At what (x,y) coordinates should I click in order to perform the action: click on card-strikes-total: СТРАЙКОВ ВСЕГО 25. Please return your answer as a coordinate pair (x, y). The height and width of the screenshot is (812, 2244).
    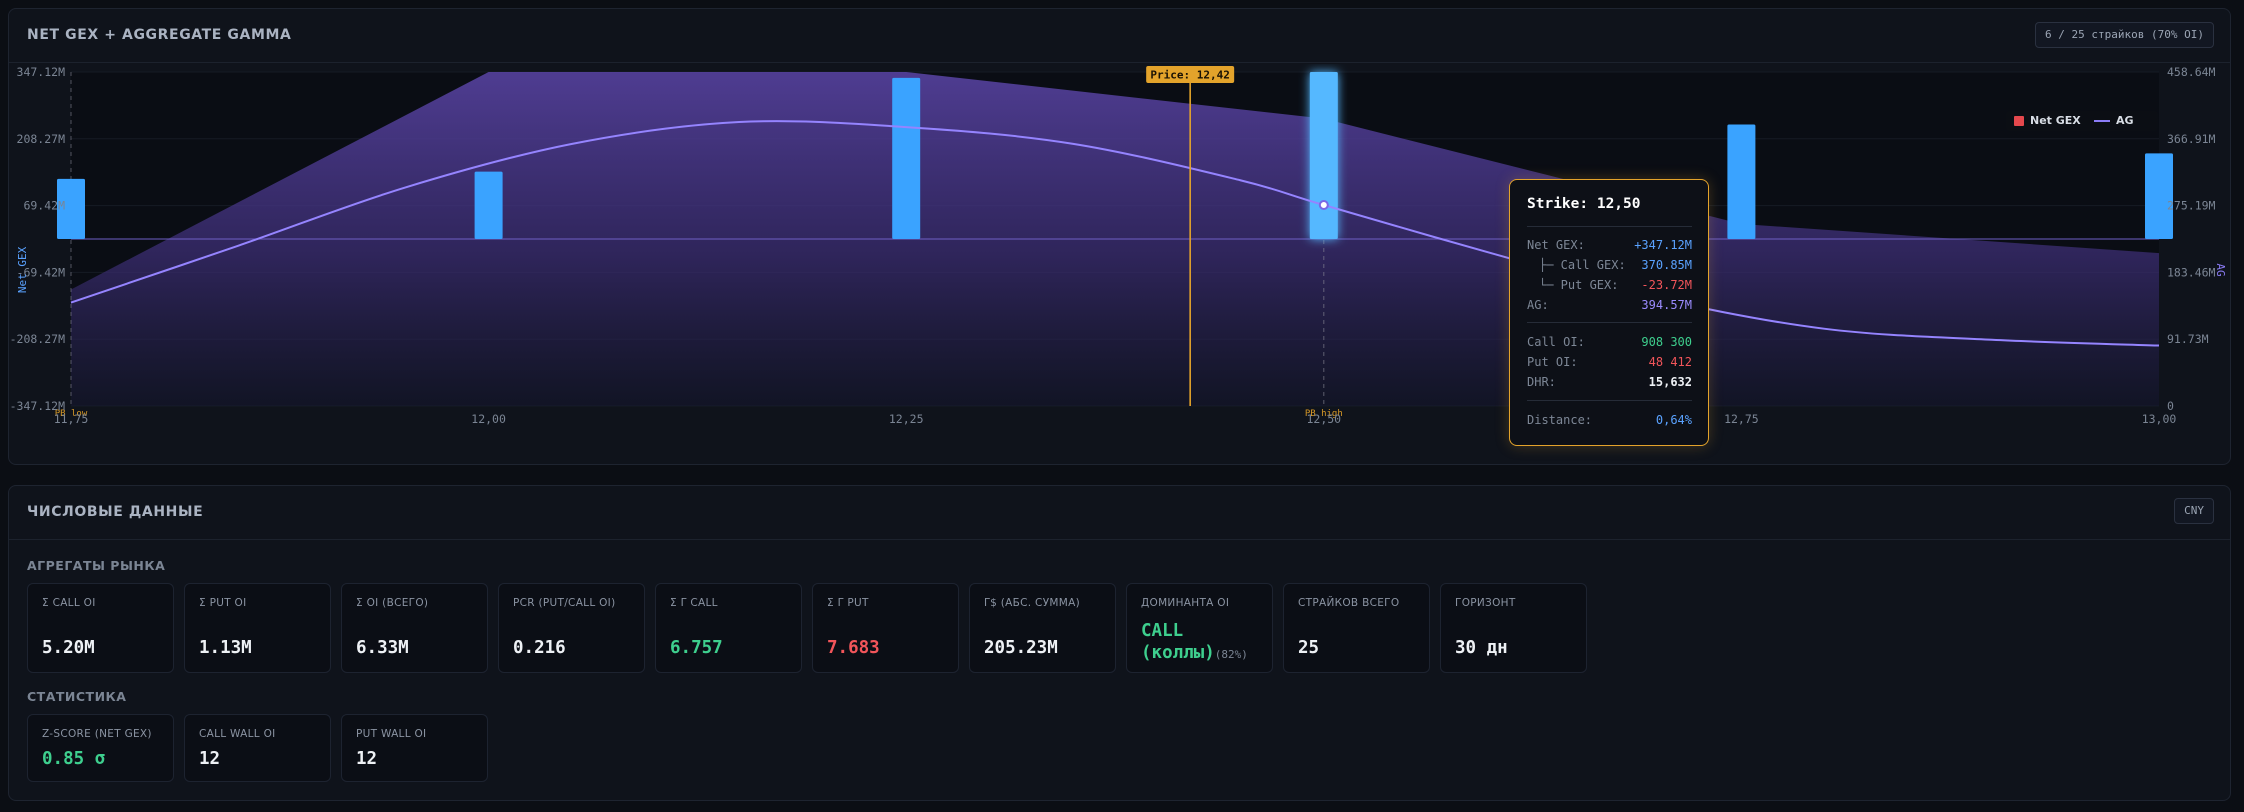
    Looking at the image, I should click on (1356, 628).